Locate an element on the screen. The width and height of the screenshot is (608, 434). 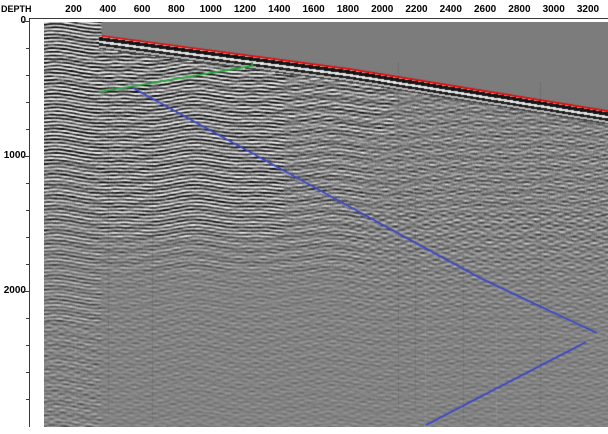
x-tick-label: 1400 is located at coordinates (279, 9).